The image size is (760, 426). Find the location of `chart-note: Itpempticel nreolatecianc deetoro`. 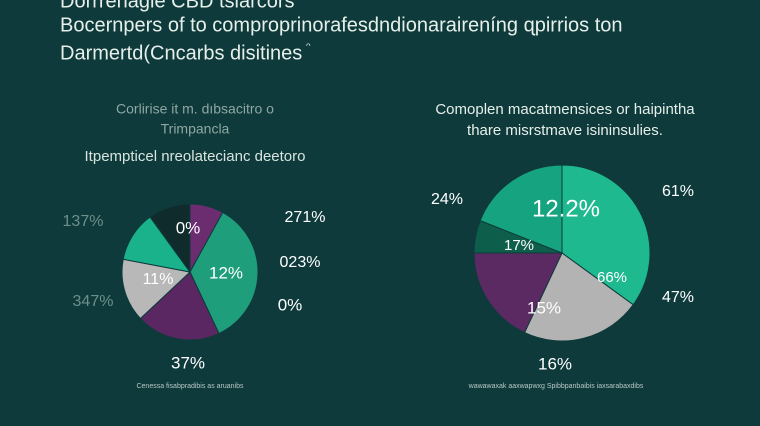

chart-note: Itpempticel nreolatecianc deetoro is located at coordinates (195, 156).